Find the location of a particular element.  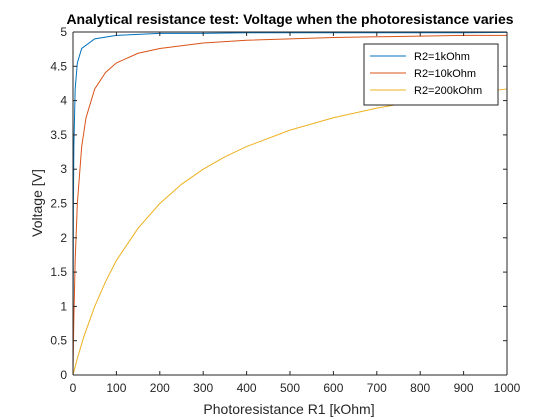

y-tick-label: 5 is located at coordinates (63, 32).